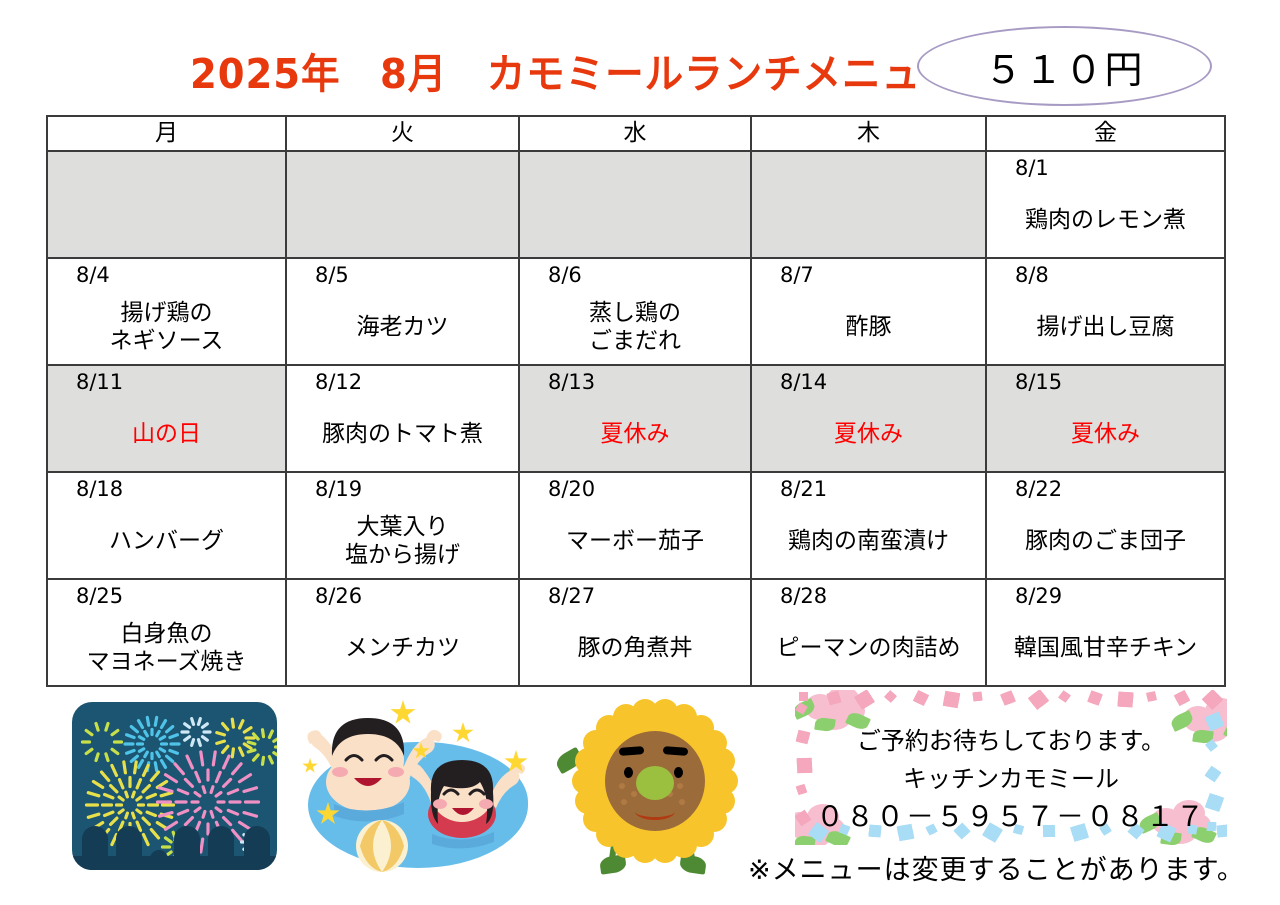 Image resolution: width=1280 pixels, height=905 pixels. I want to click on menu-cell-friday-week4: 8/22 豚肉のごま団子, so click(1105, 525).